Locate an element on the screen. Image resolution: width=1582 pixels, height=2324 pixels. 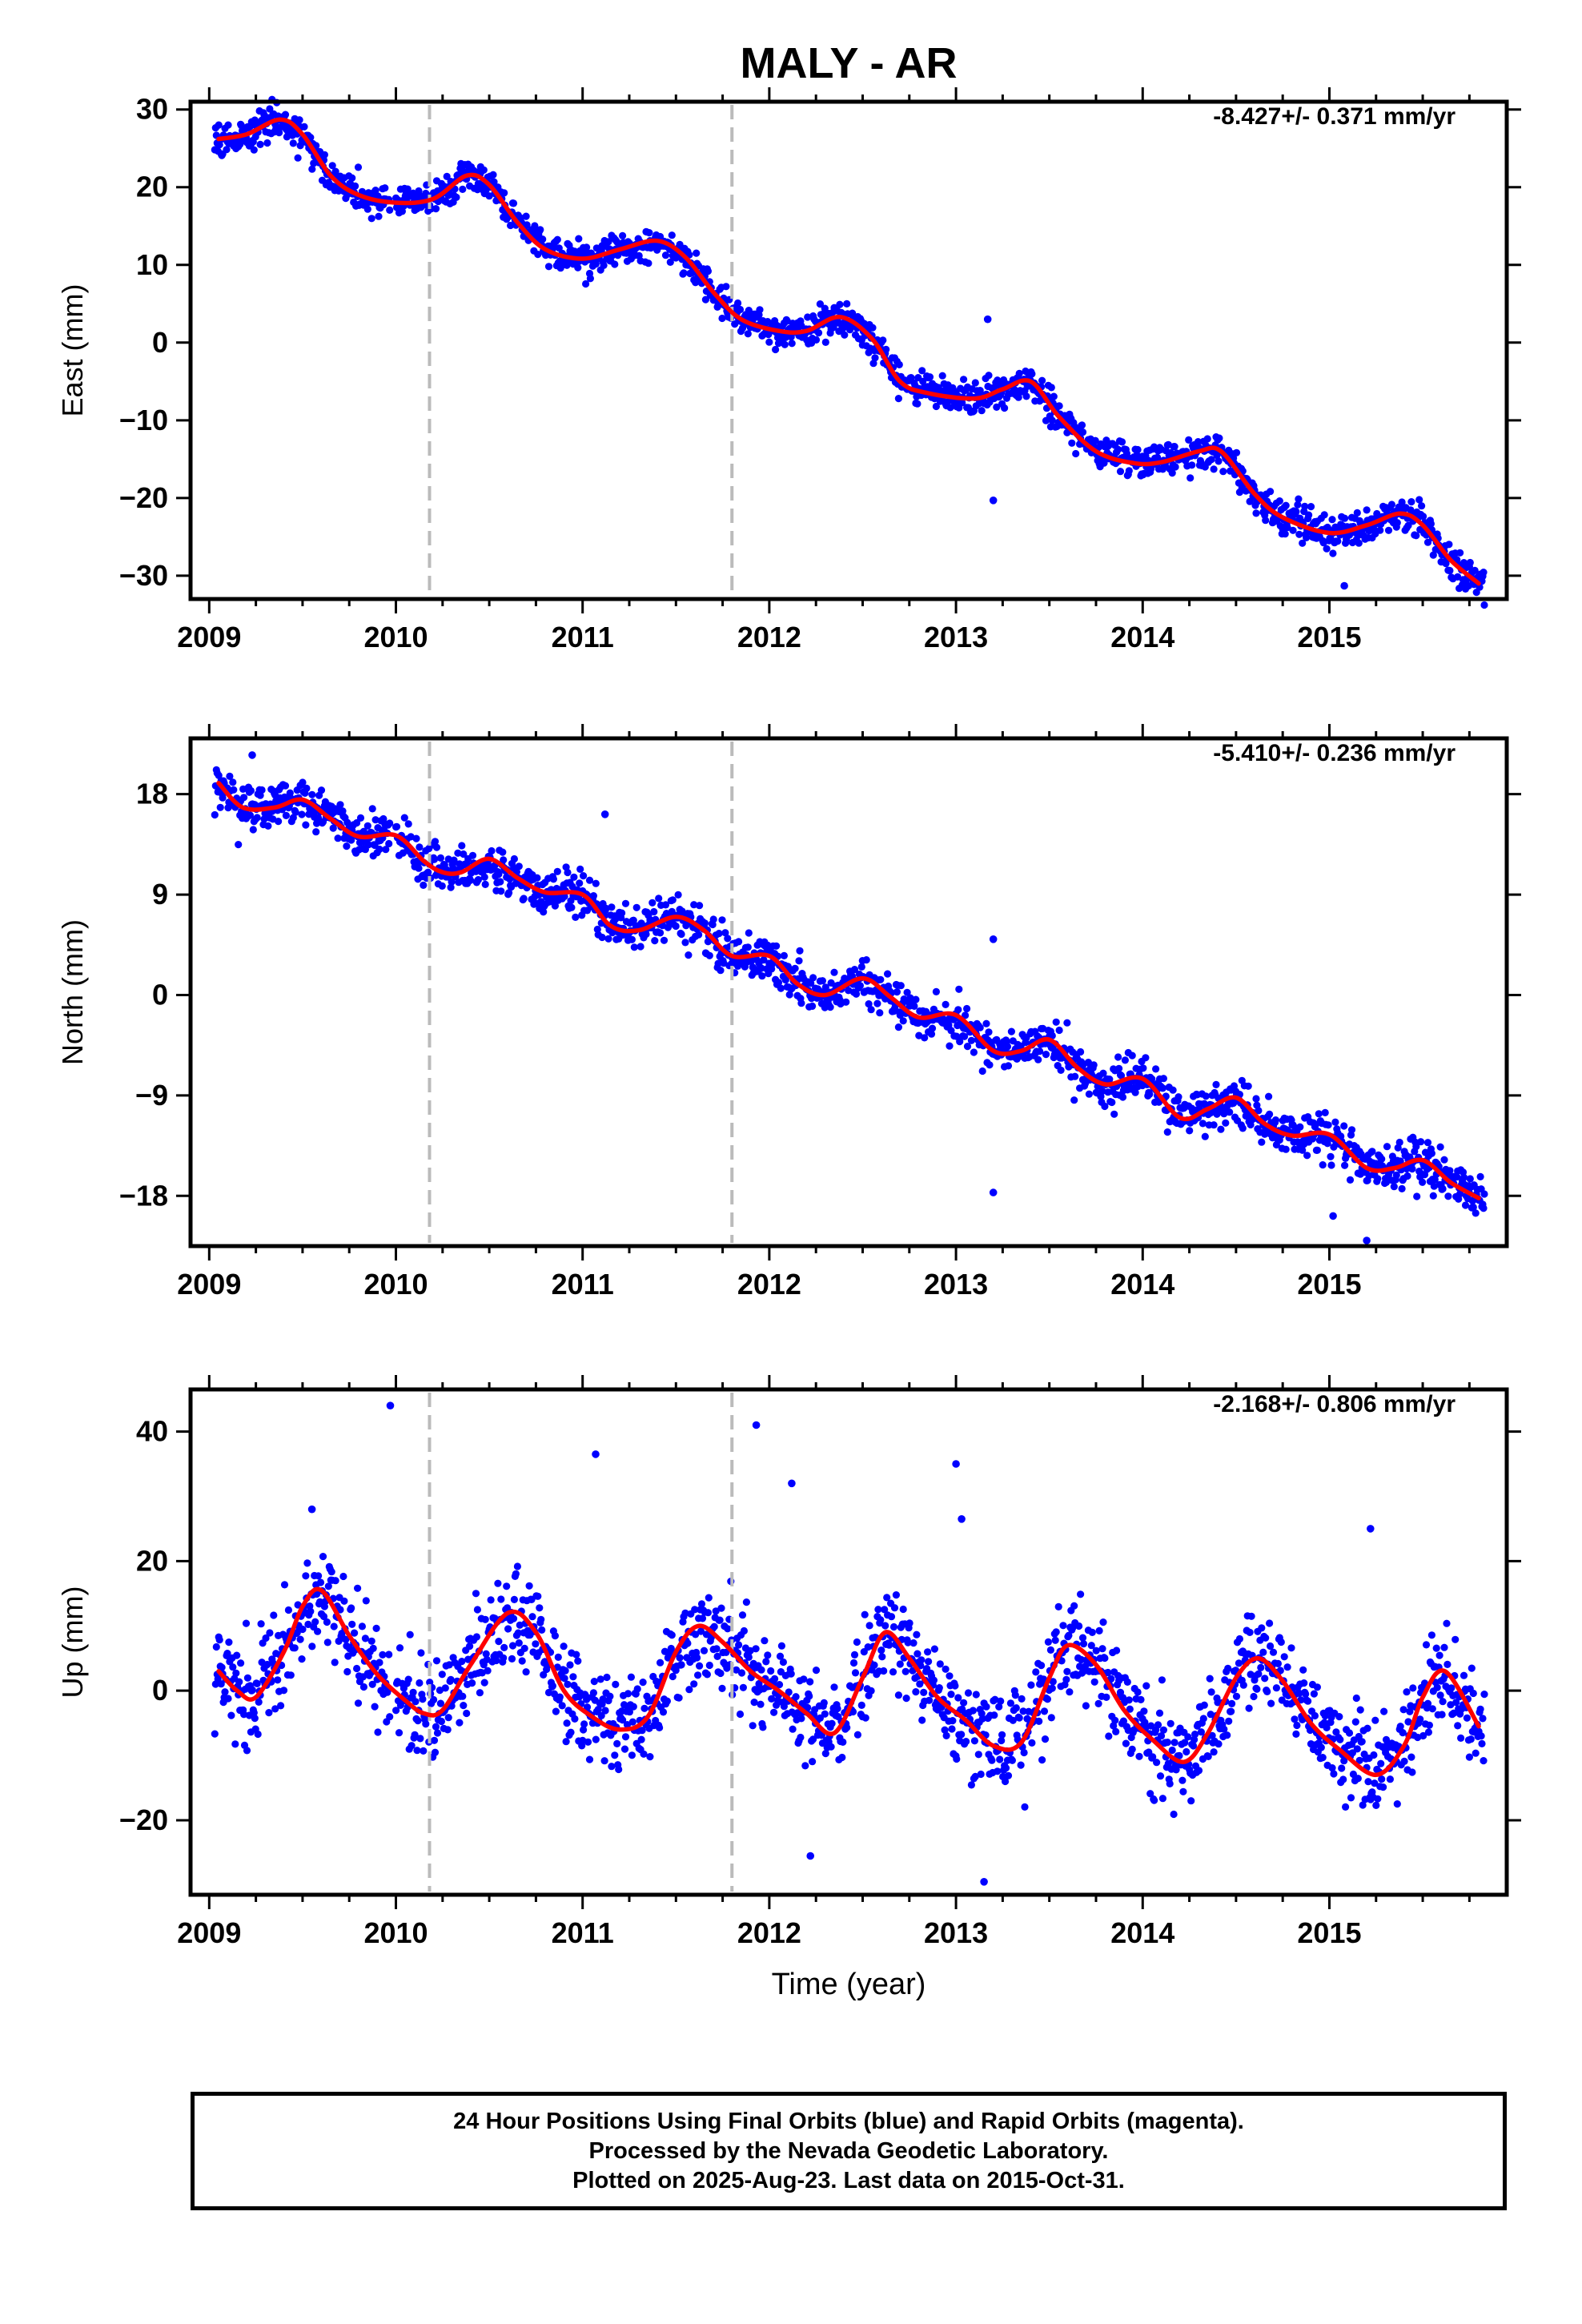
x-tick-label: 2011 is located at coordinates (583, 1284).